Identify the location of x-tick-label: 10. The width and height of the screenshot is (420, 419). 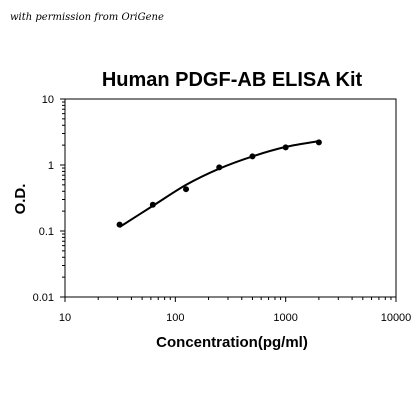
(65, 318).